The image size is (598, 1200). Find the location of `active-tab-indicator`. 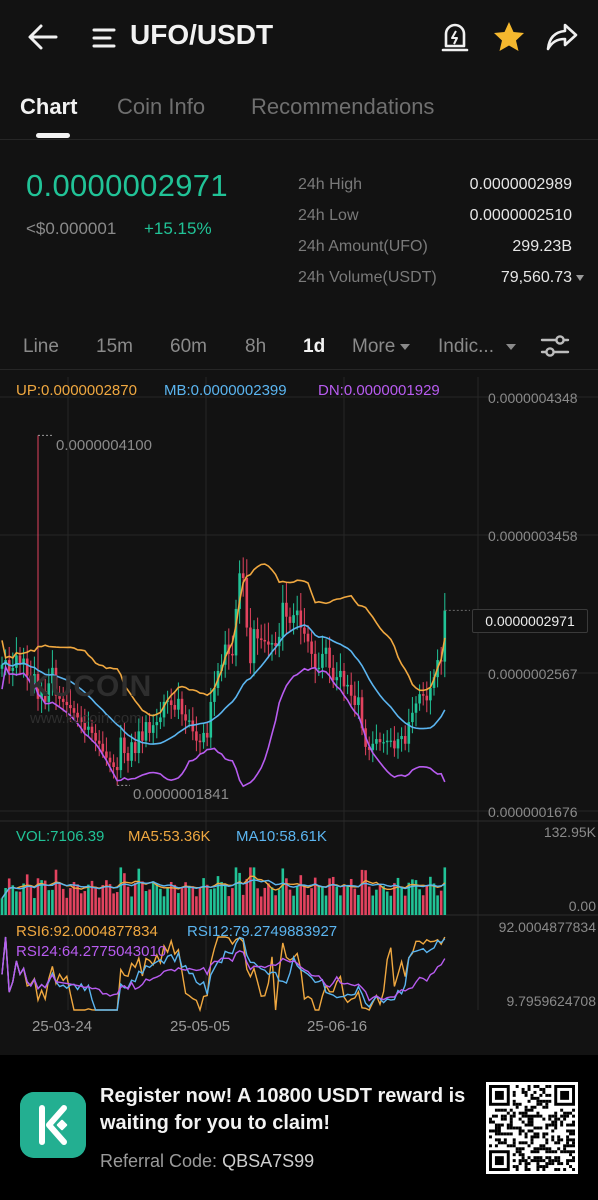

active-tab-indicator is located at coordinates (53, 135).